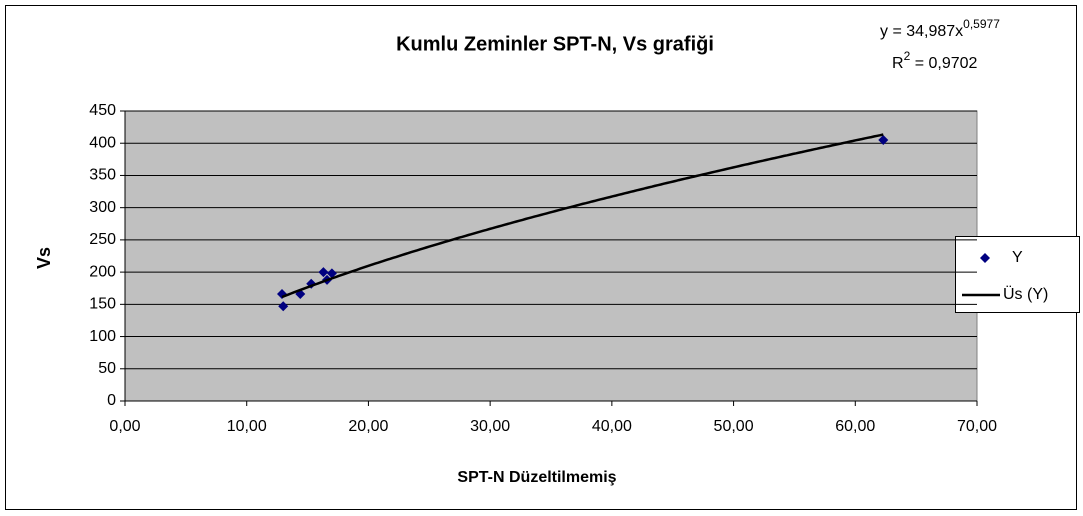 The width and height of the screenshot is (1083, 516). Describe the element at coordinates (985, 258) in the screenshot. I see `legend-marker` at that location.